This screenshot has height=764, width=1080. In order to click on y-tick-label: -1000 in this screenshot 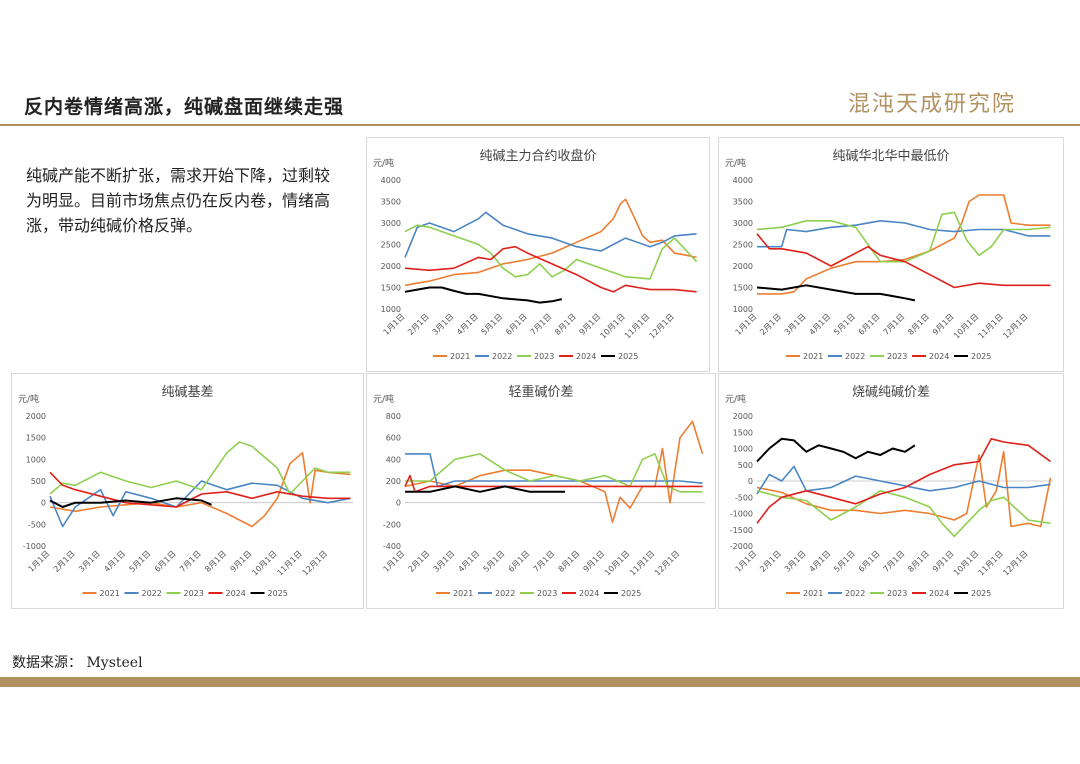, I will do `click(741, 514)`.